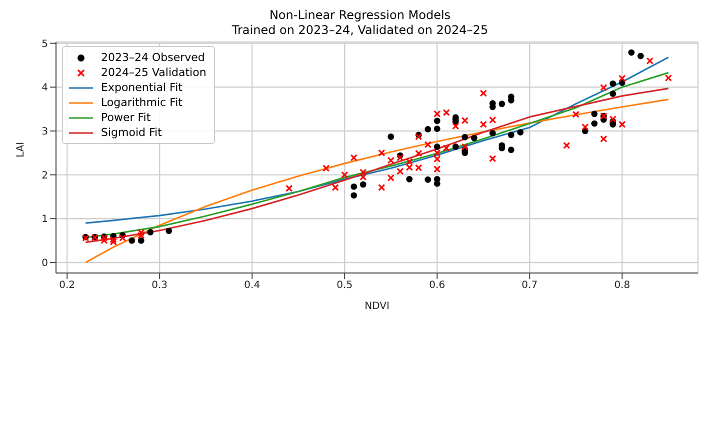 This screenshot has width=720, height=421. What do you see at coordinates (622, 286) in the screenshot?
I see `x-tick-label: 0.8` at bounding box center [622, 286].